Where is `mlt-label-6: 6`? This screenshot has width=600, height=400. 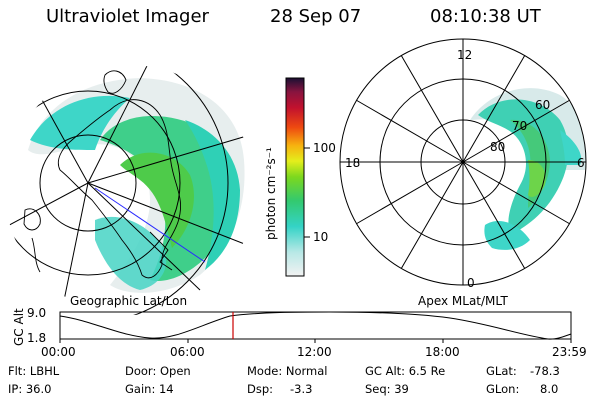
mlt-label-6: 6 is located at coordinates (581, 163).